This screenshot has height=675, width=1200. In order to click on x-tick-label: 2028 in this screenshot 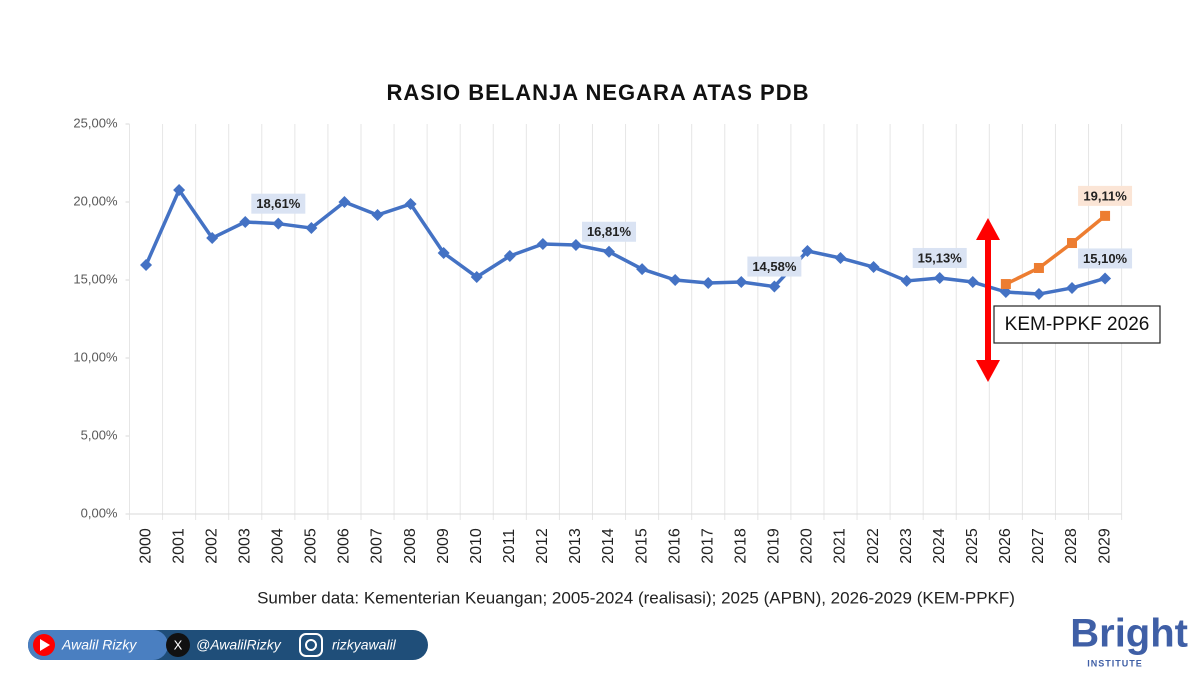, I will do `click(1071, 546)`.